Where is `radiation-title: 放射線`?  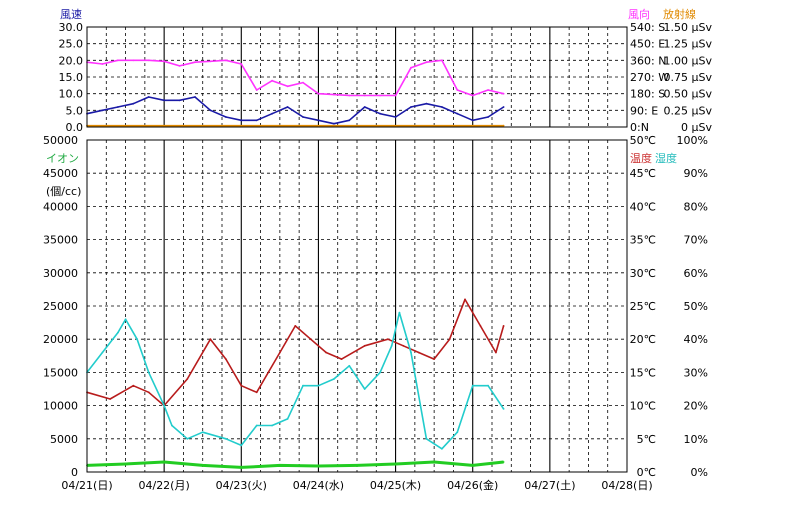
radiation-title: 放射線 is located at coordinates (679, 14).